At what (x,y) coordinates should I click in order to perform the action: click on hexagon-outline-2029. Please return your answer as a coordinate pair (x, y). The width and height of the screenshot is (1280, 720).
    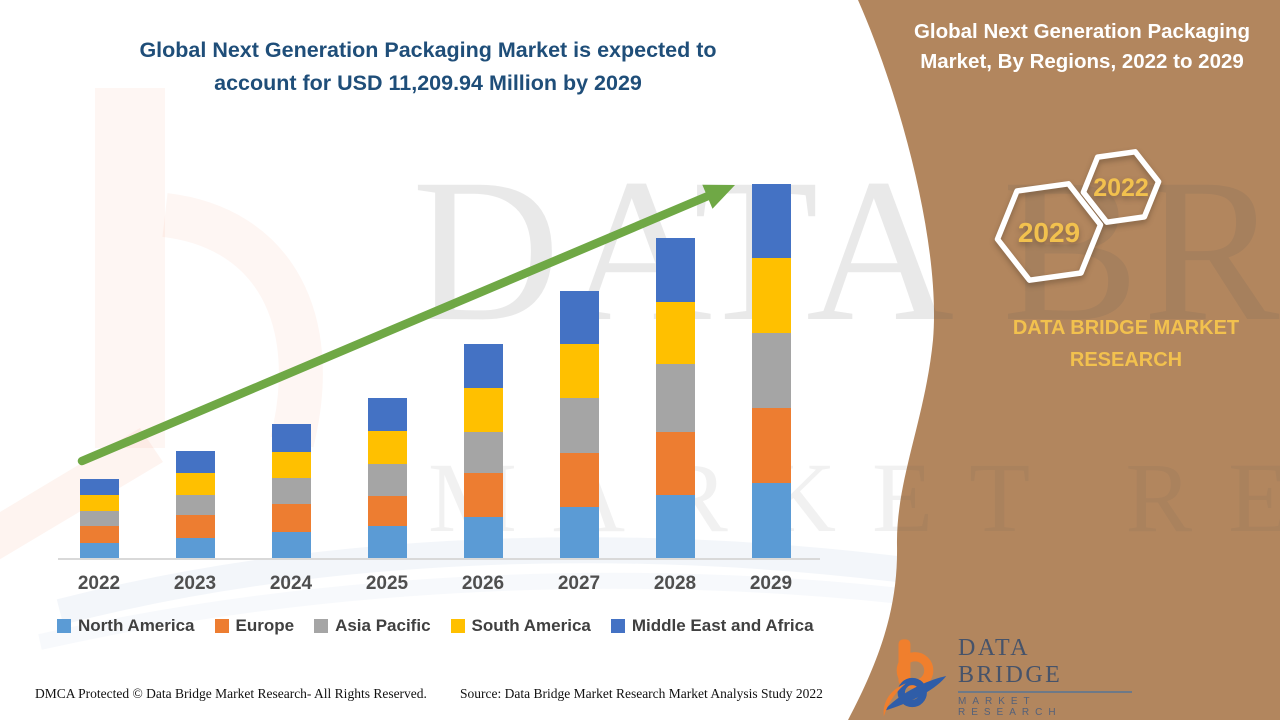
    Looking at the image, I should click on (1049, 232).